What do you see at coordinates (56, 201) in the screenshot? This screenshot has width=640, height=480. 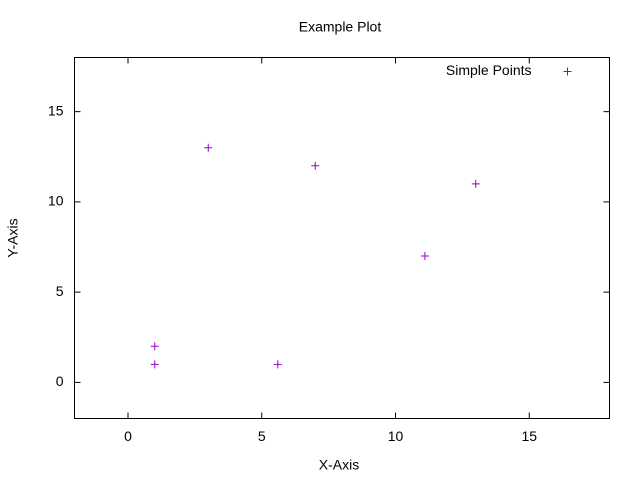 I see `y-tick-label: 10` at bounding box center [56, 201].